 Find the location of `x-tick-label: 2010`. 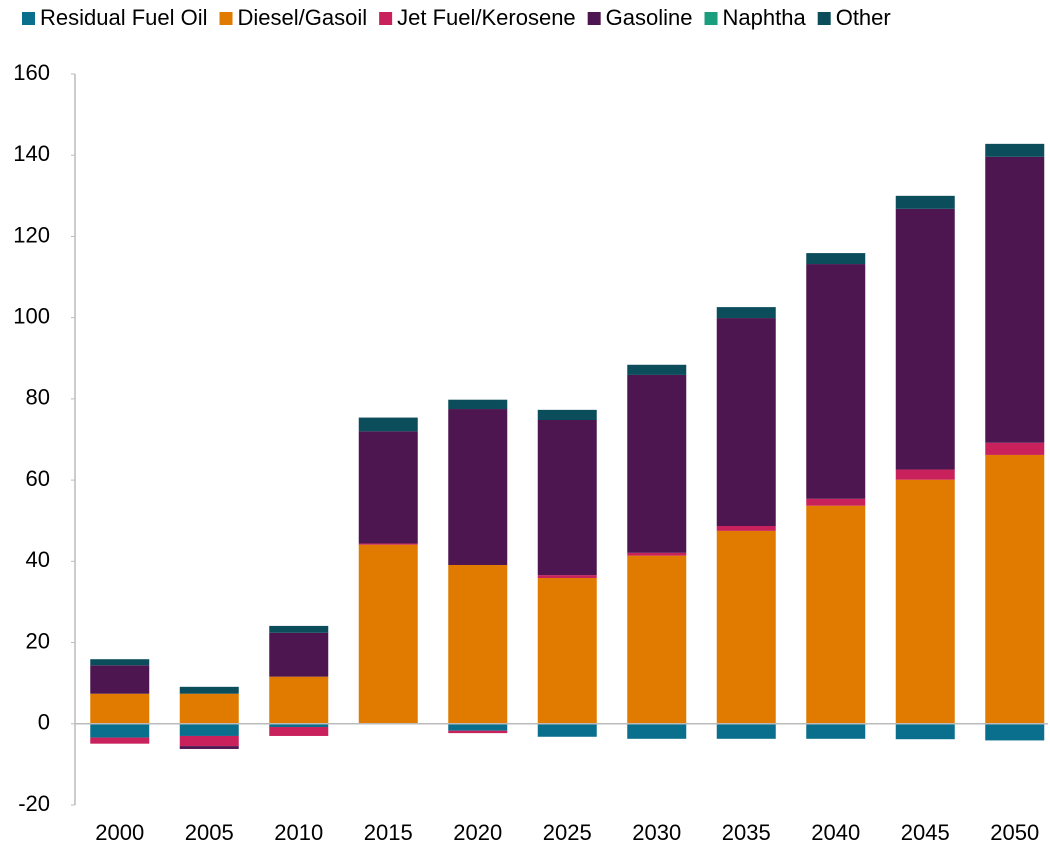

x-tick-label: 2010 is located at coordinates (298, 832).